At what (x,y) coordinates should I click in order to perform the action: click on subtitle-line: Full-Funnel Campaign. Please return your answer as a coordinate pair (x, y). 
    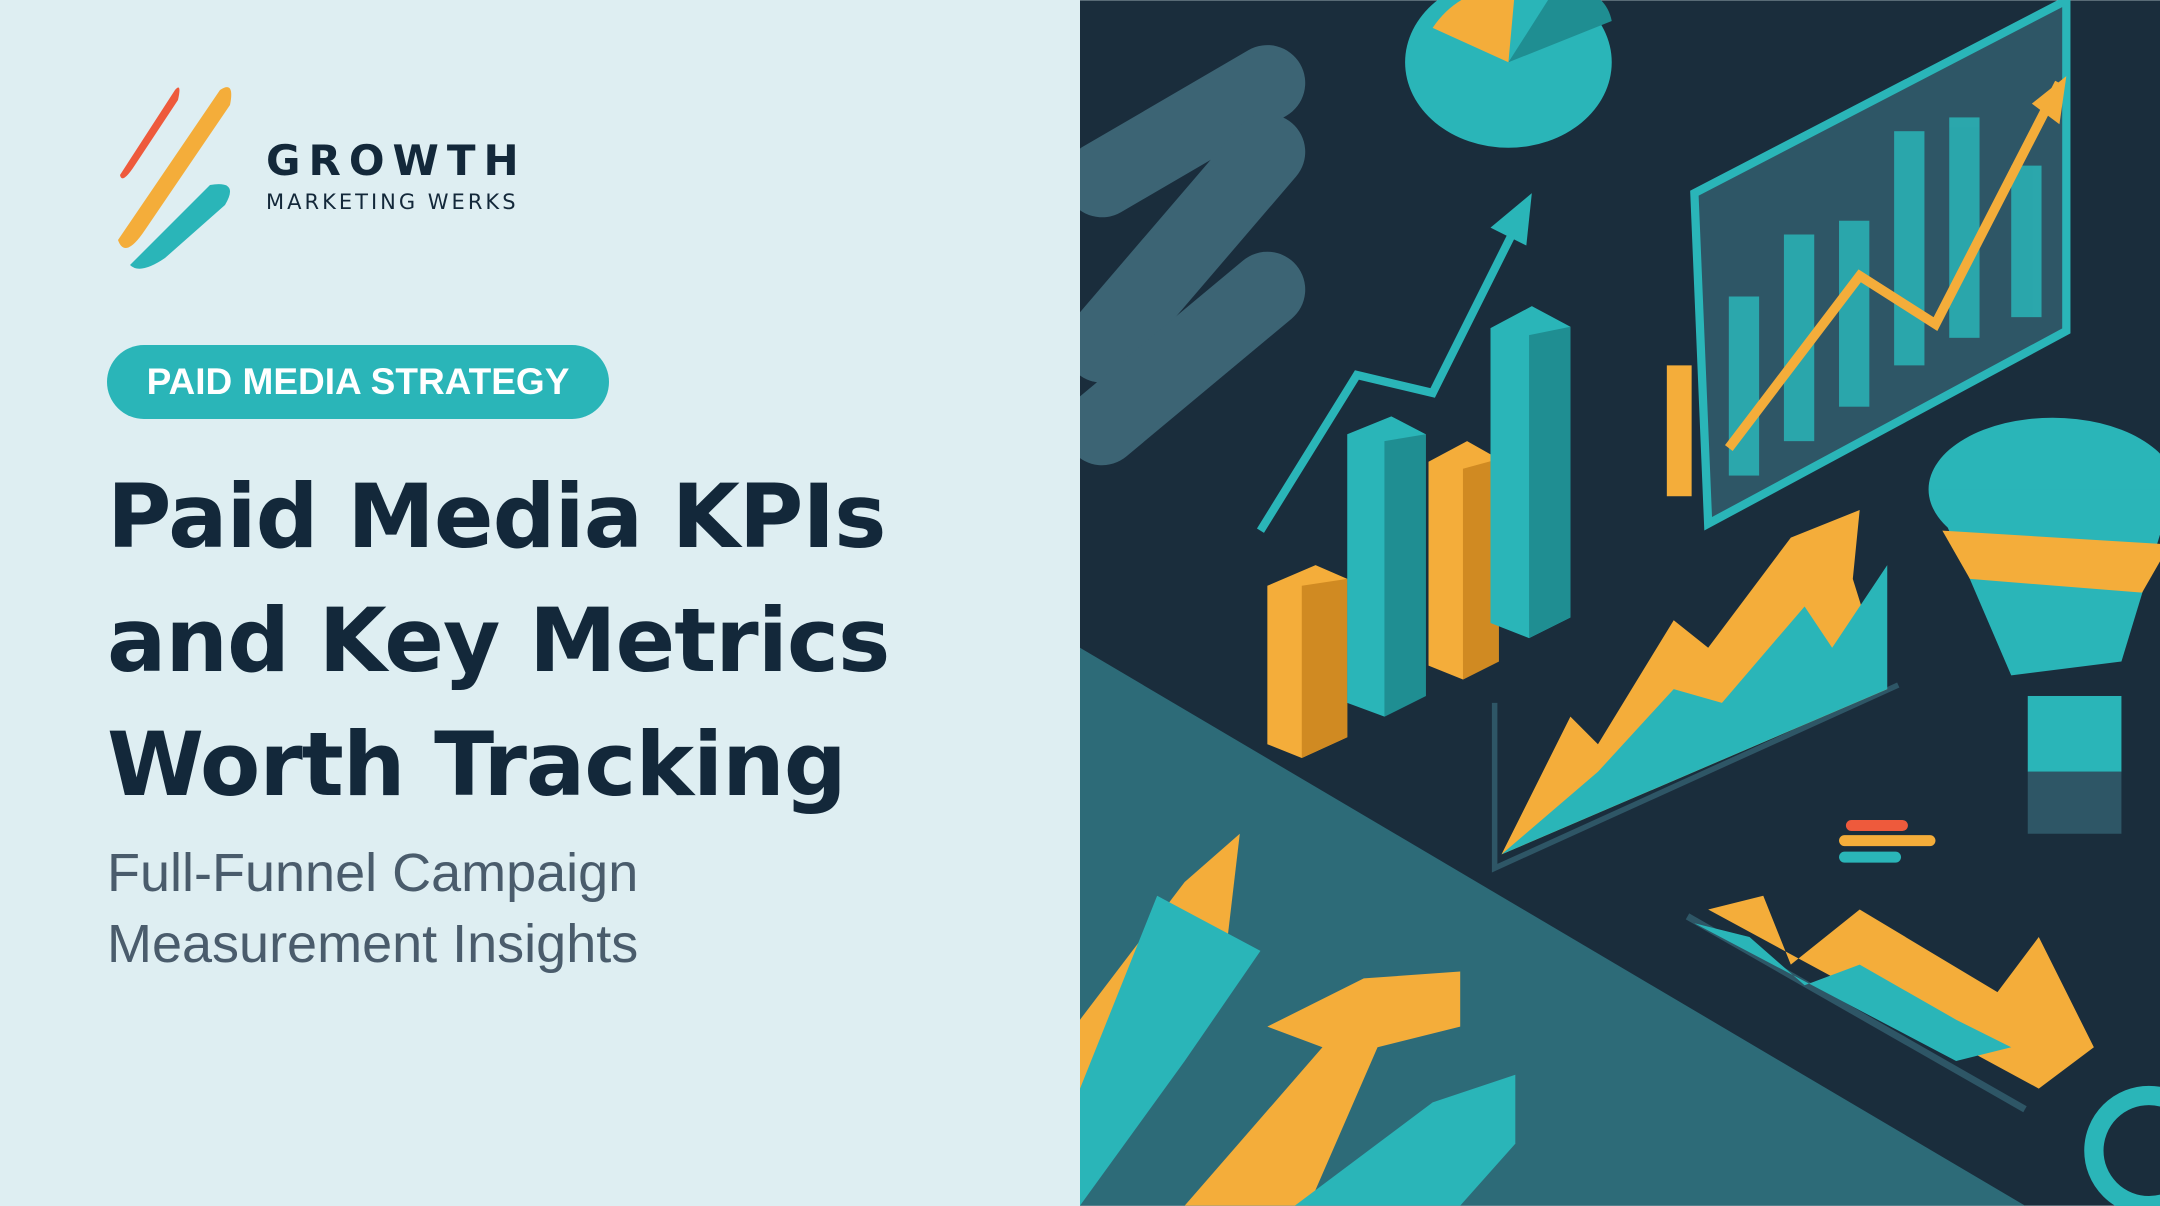
    Looking at the image, I should click on (373, 873).